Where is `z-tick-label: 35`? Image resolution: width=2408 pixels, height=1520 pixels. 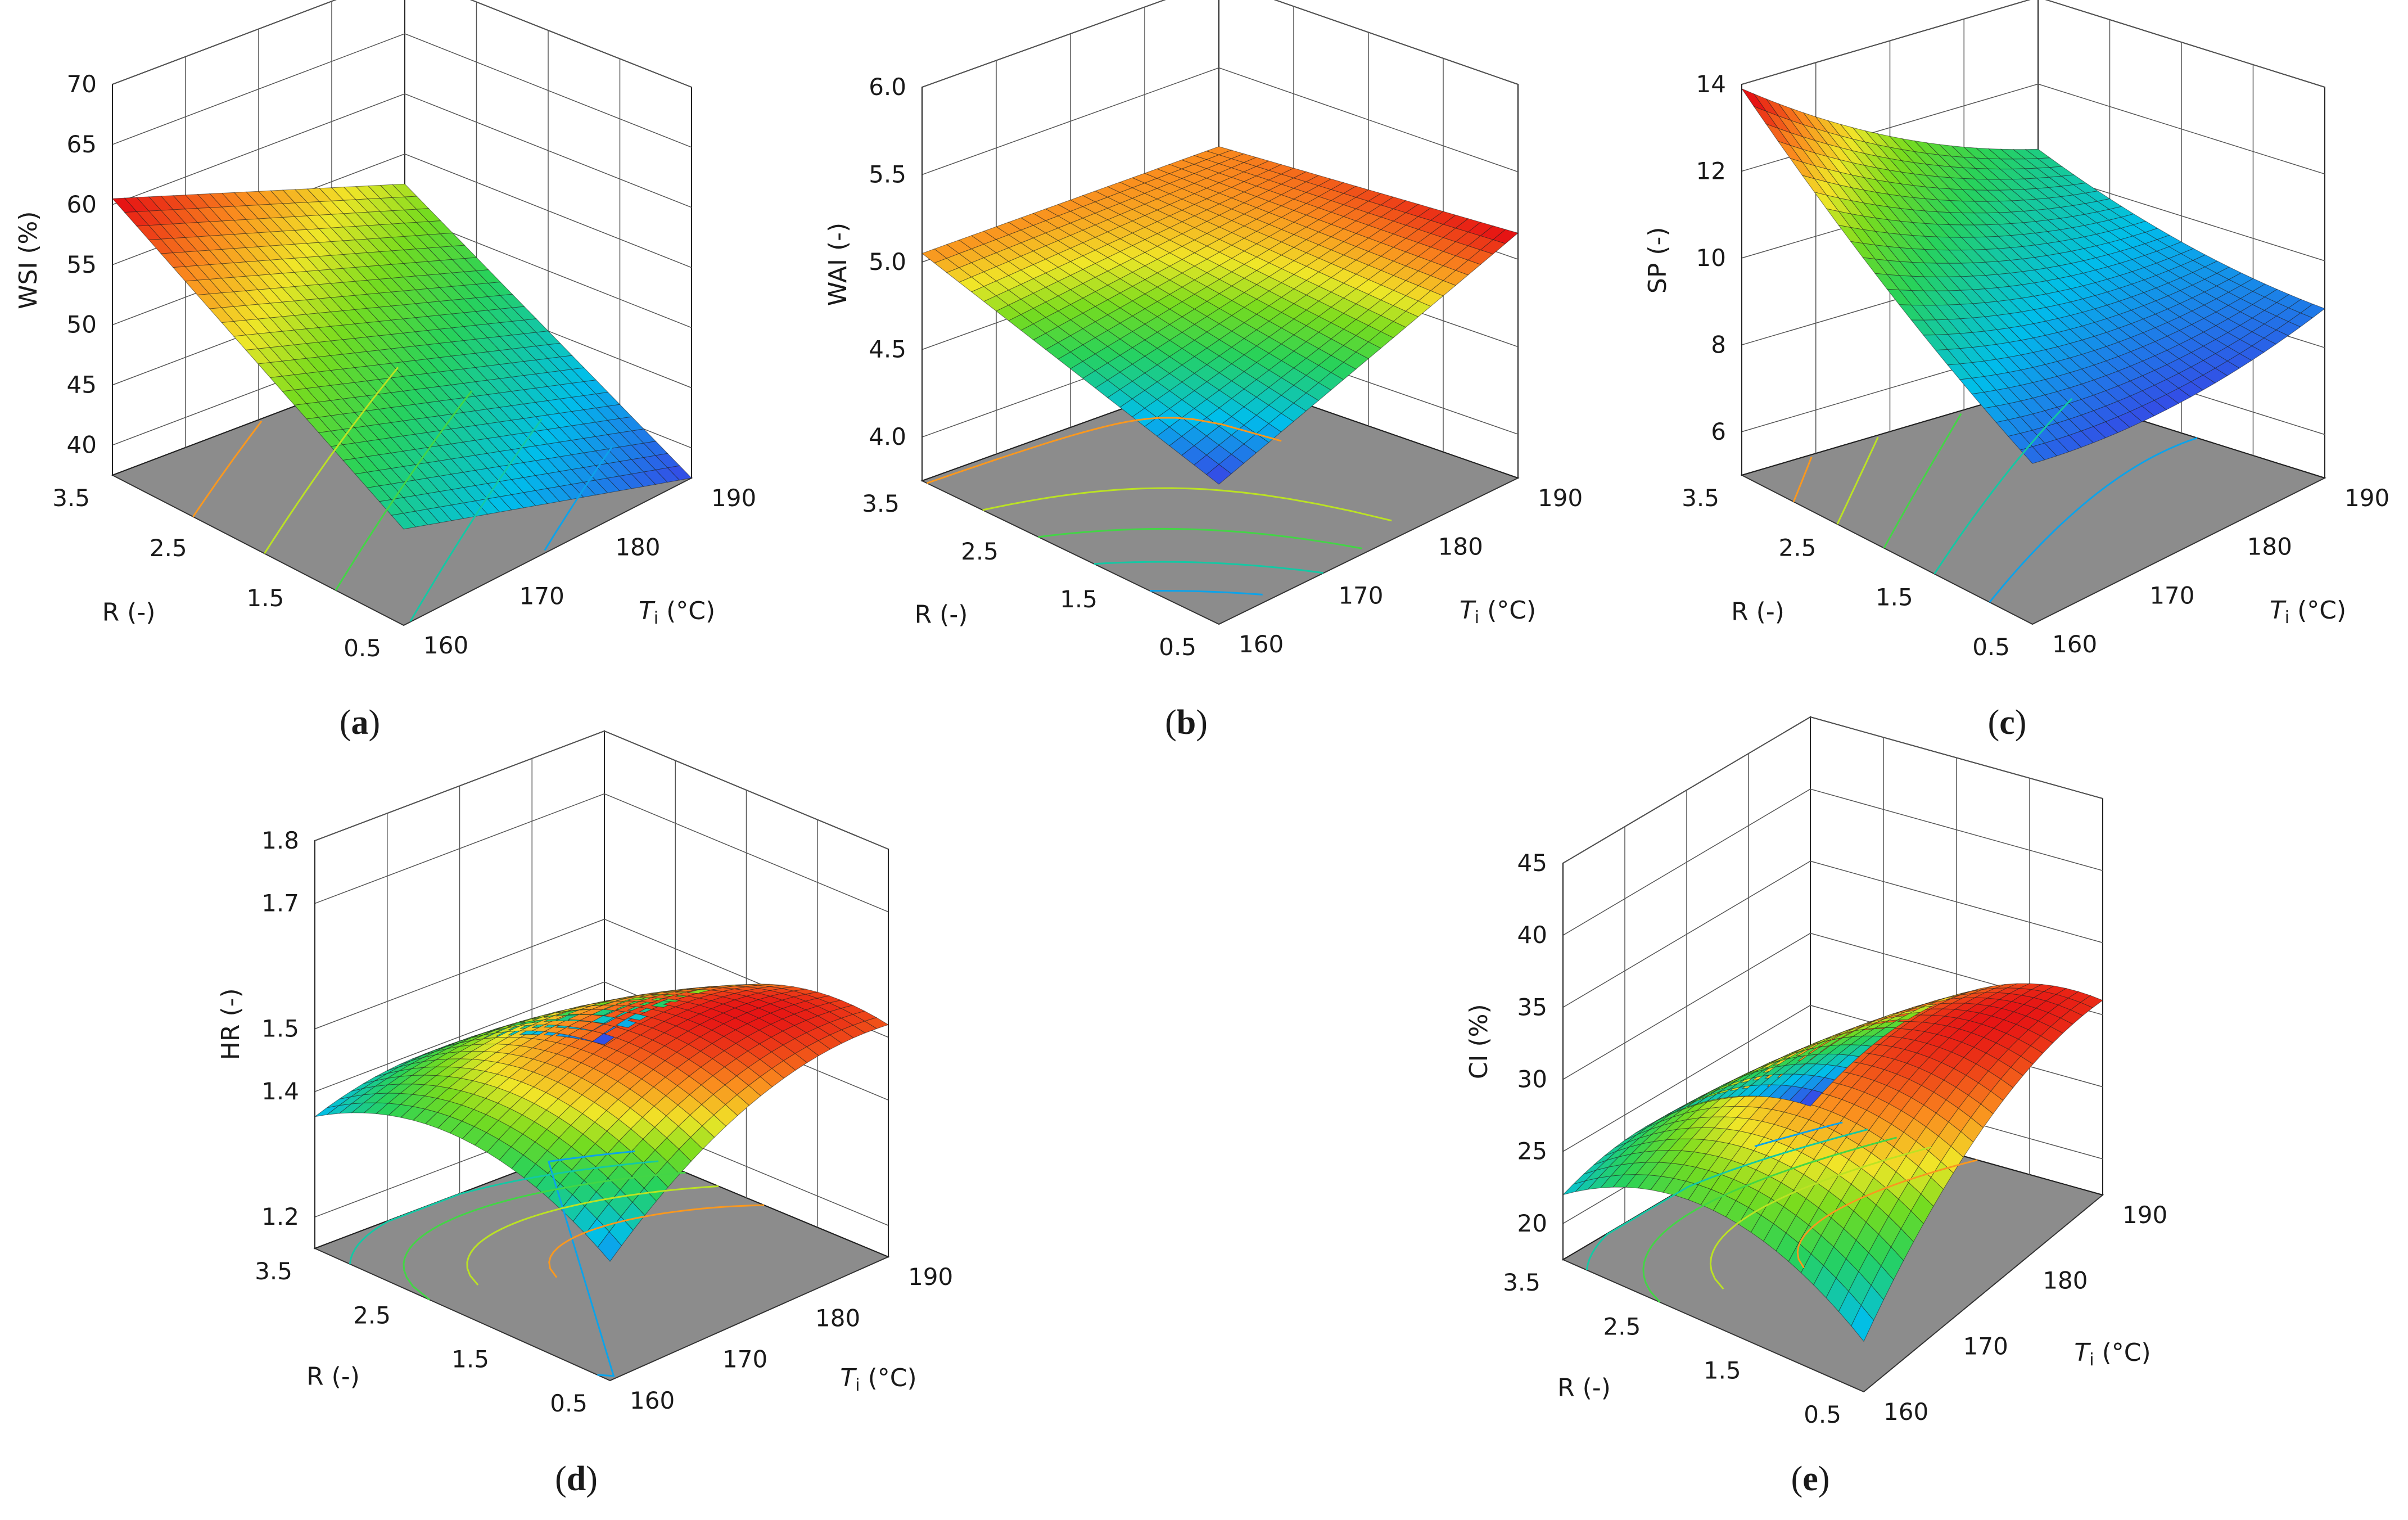 z-tick-label: 35 is located at coordinates (1532, 1007).